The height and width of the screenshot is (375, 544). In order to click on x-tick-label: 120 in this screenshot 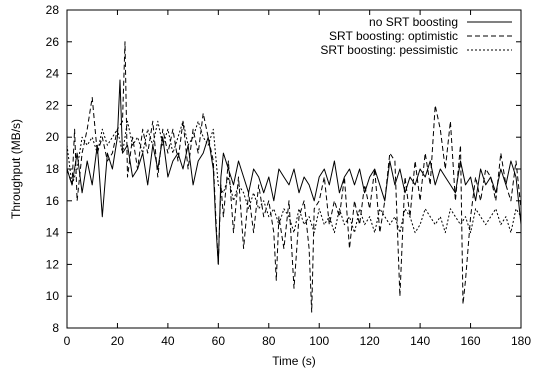, I will do `click(370, 341)`.